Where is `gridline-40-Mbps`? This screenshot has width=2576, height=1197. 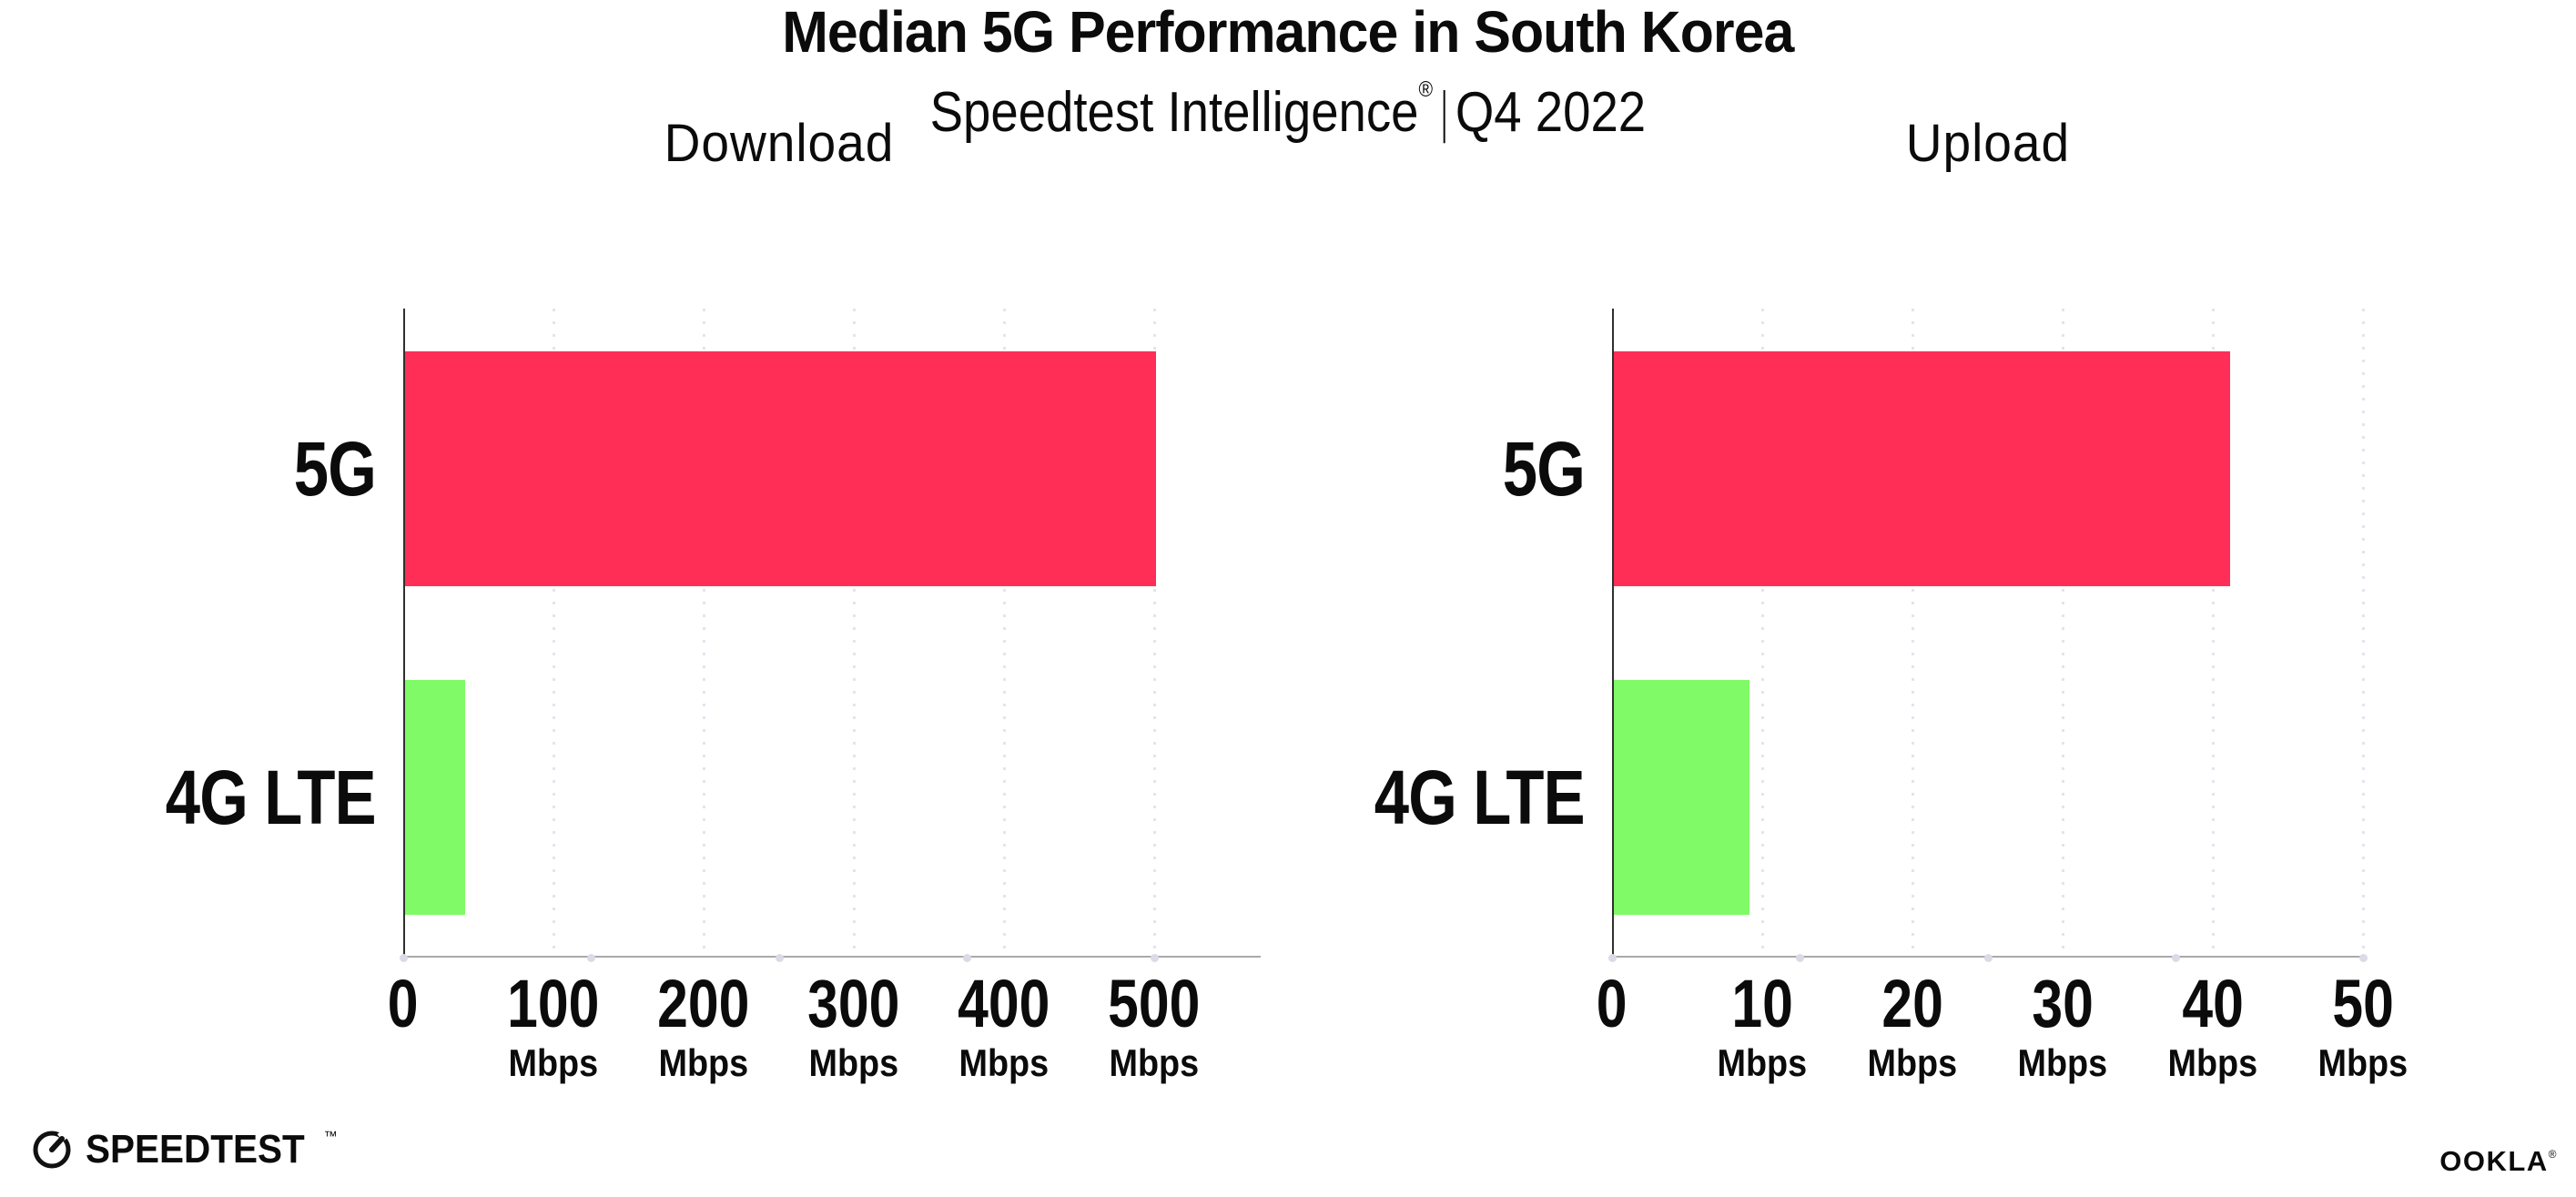
gridline-40-Mbps is located at coordinates (2213, 633).